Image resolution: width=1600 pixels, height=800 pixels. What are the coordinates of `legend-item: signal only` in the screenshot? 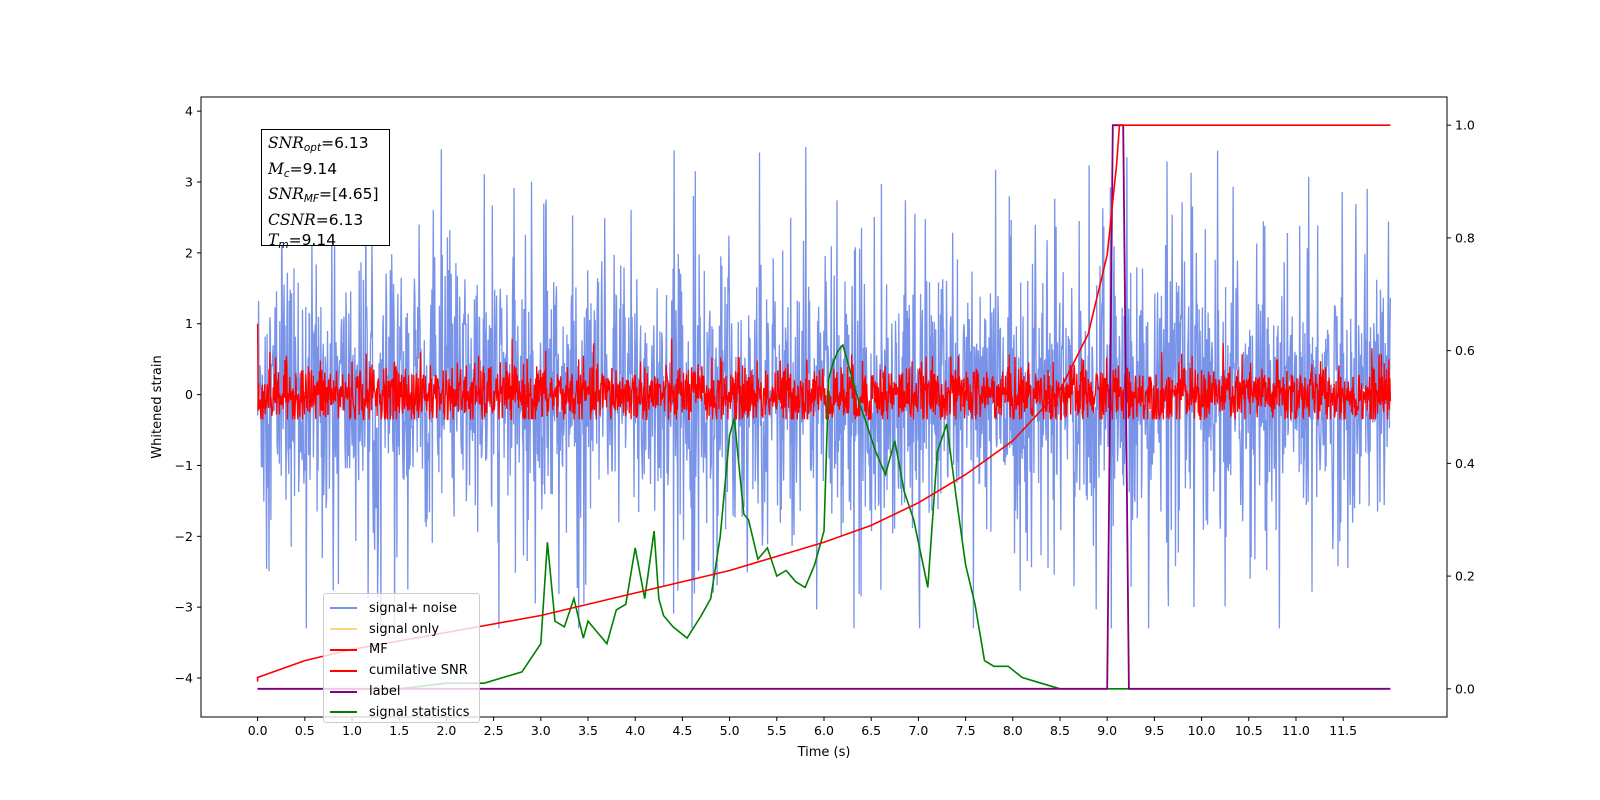 It's located at (404, 629).